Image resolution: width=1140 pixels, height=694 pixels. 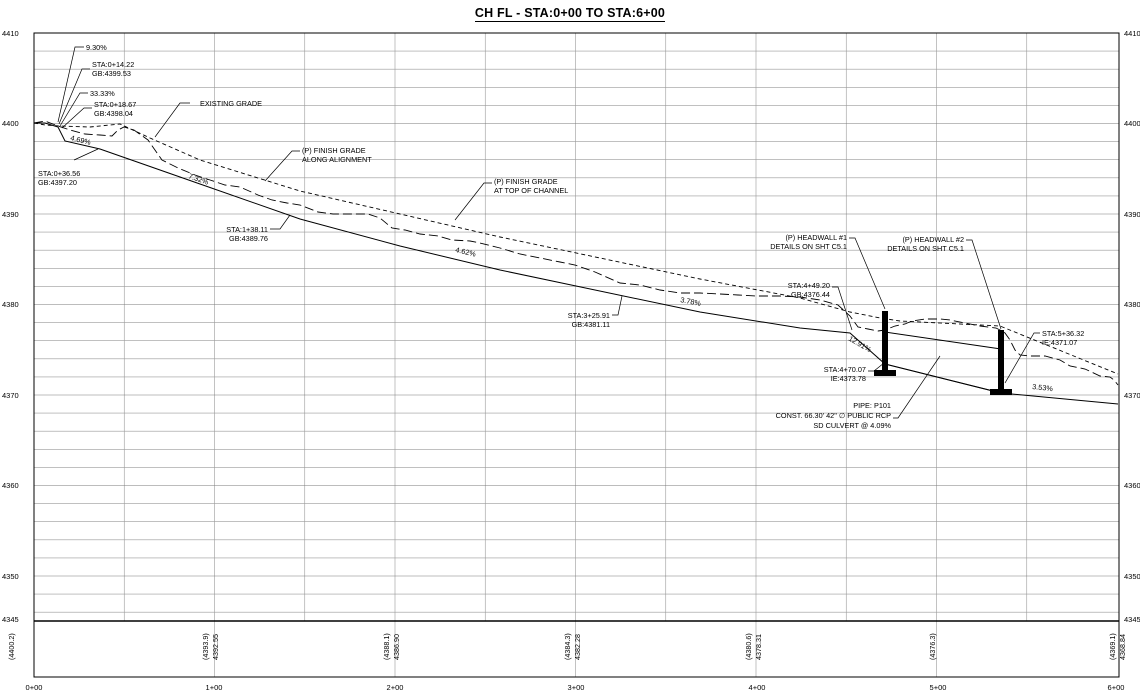 What do you see at coordinates (748, 646) in the screenshot?
I see `band-existing-elev: (4380.6)` at bounding box center [748, 646].